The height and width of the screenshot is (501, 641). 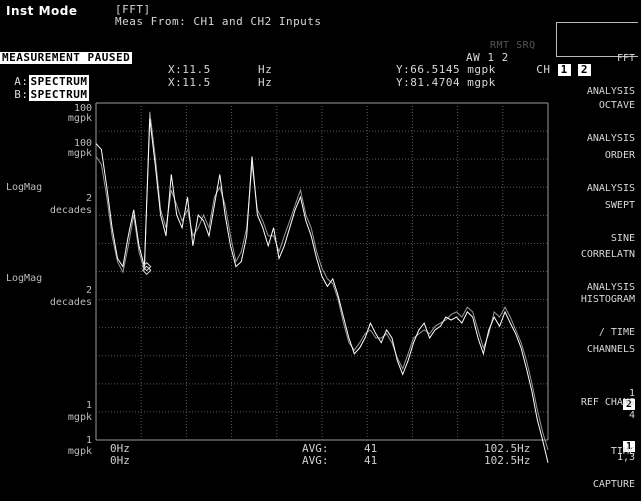 I want to click on trace-b-id: B, so click(x=18, y=94).